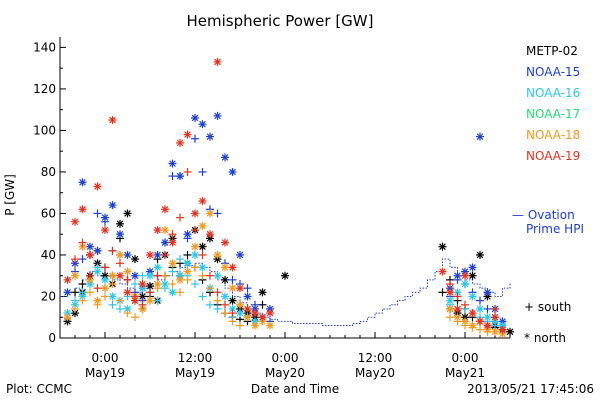 Image resolution: width=600 pixels, height=400 pixels. What do you see at coordinates (75, 292) in the screenshot?
I see `point-metp-02-south` at bounding box center [75, 292].